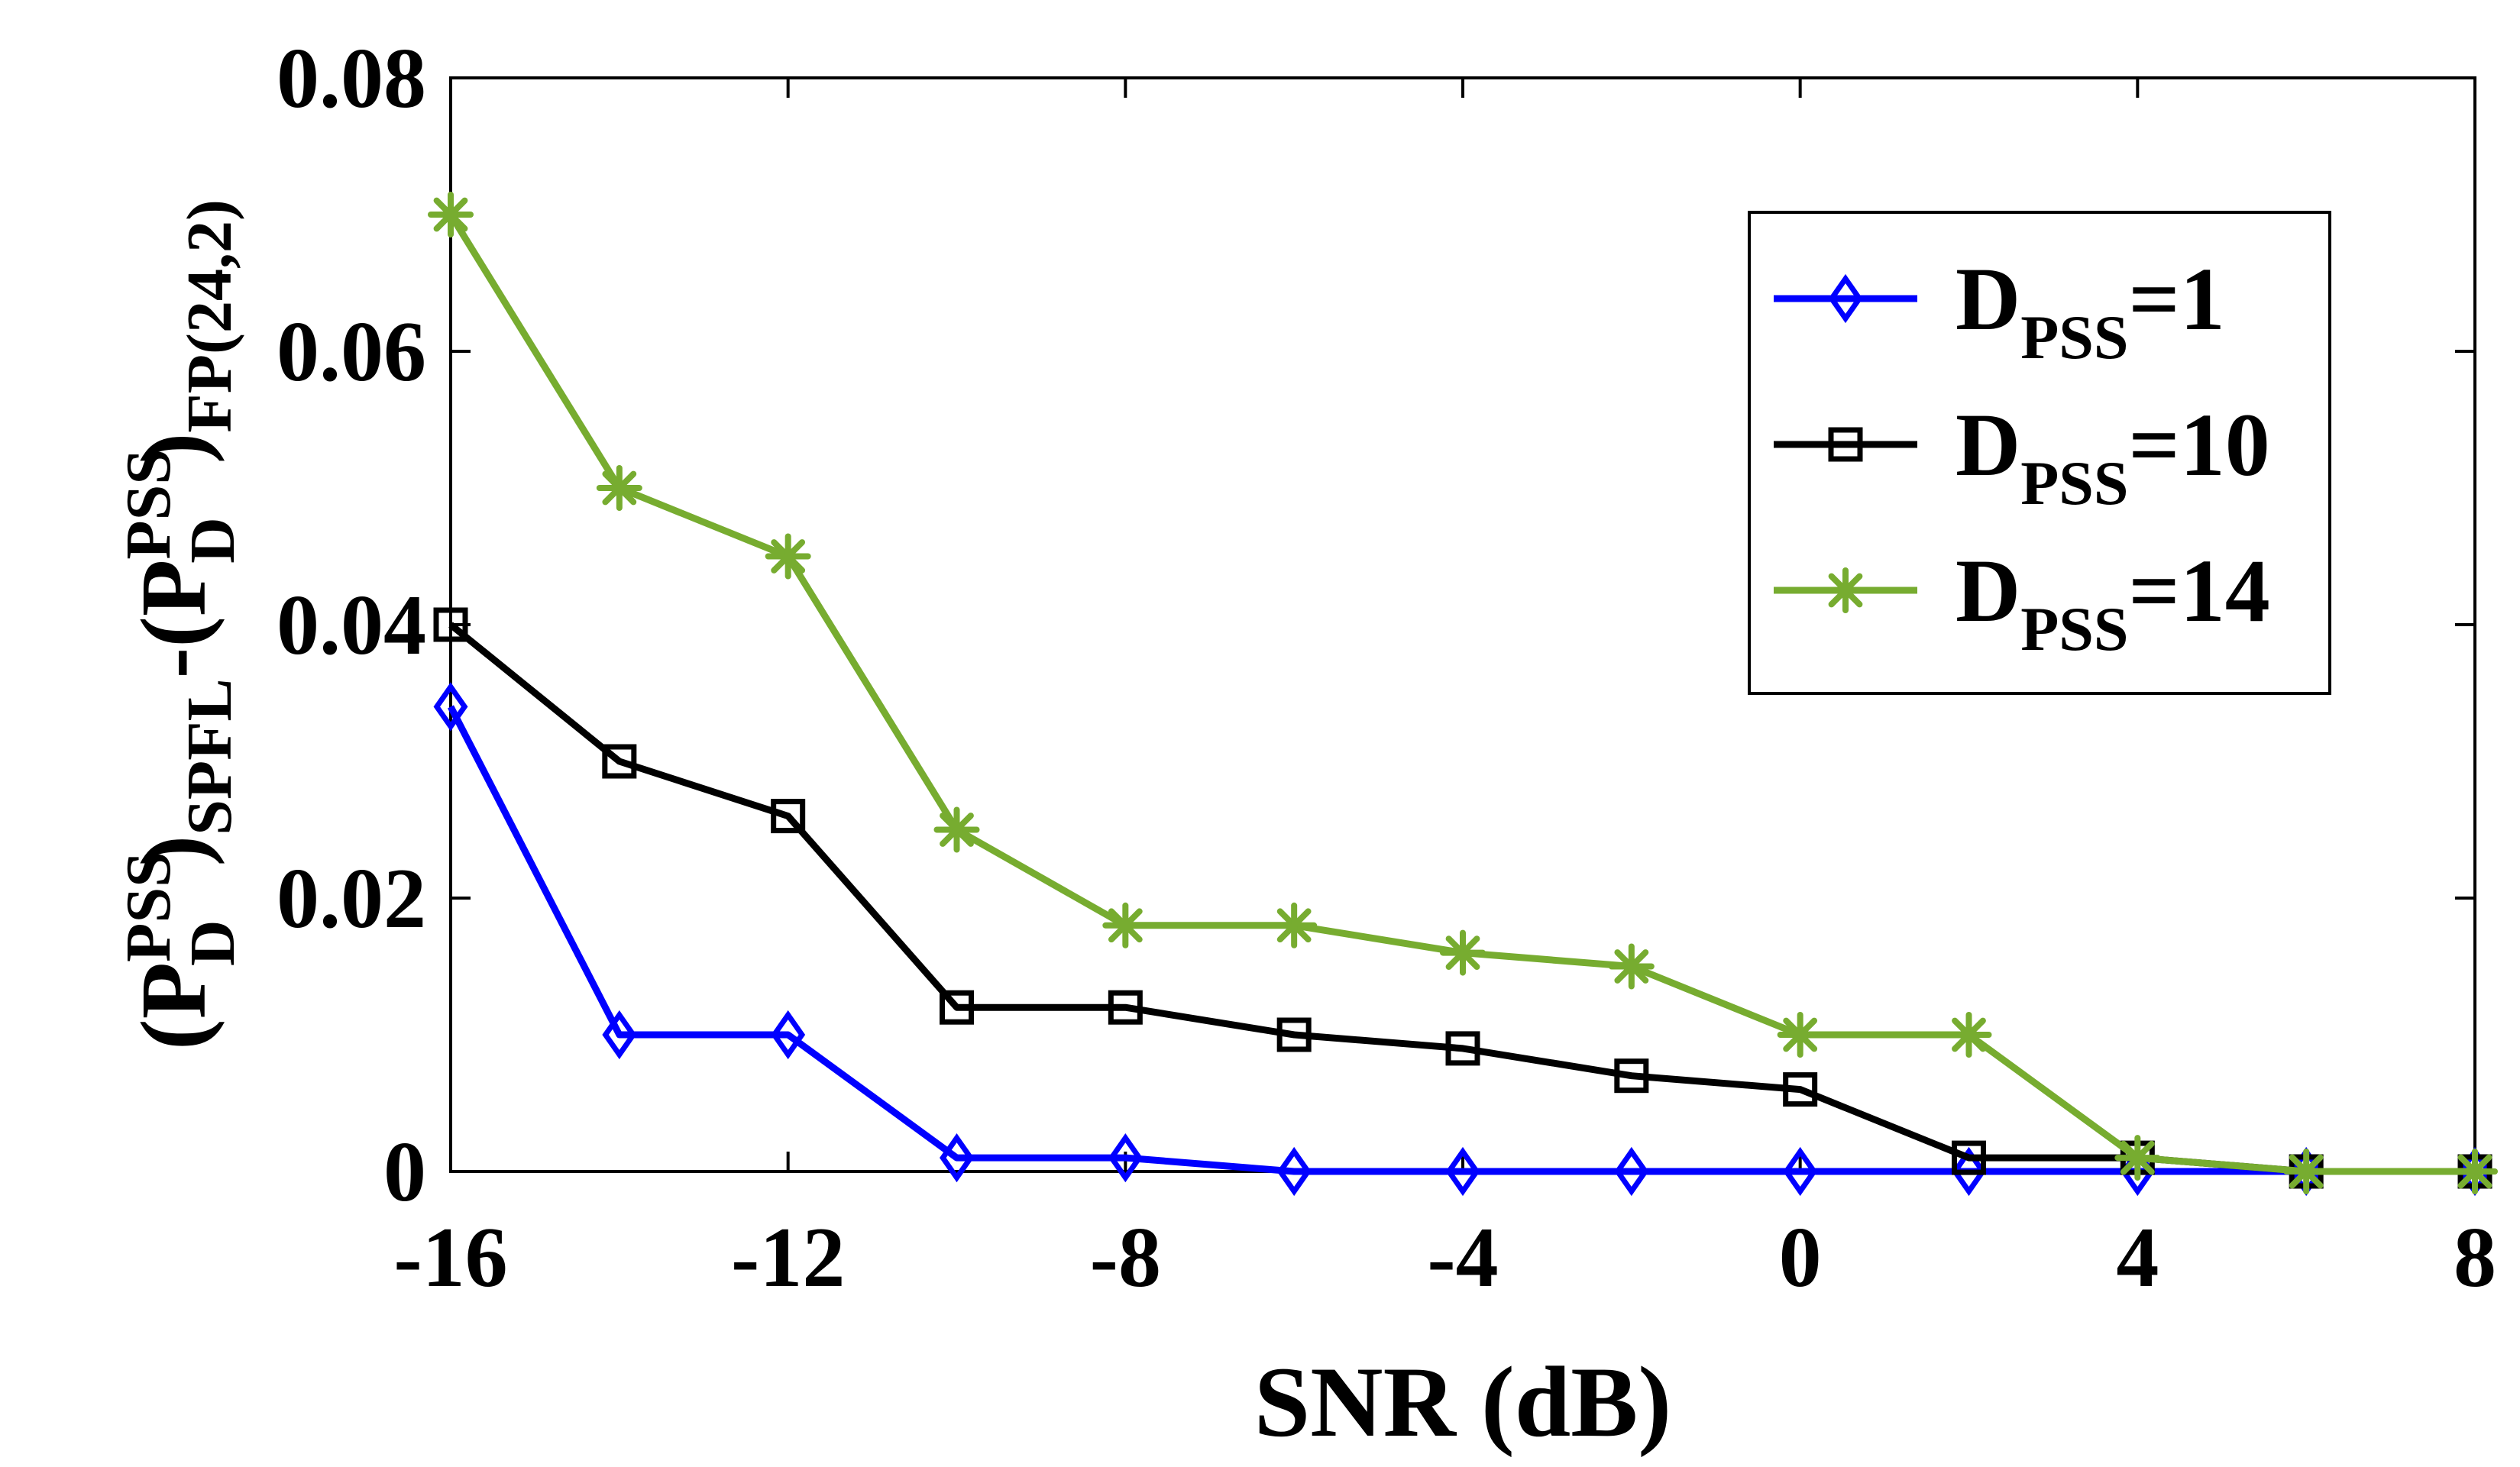 The width and height of the screenshot is (2520, 1467). Describe the element at coordinates (2137, 1257) in the screenshot. I see `x-tick-label: 4` at that location.